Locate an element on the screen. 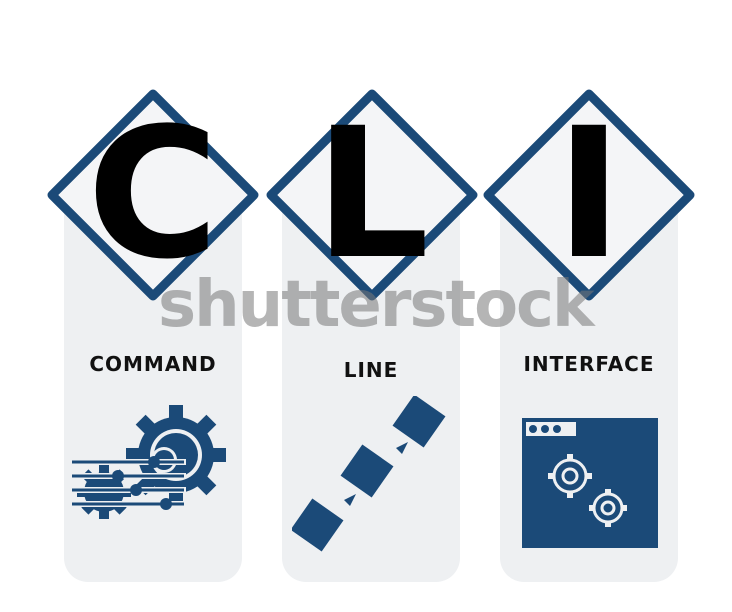 This screenshot has height=612, width=732. diamond-i is located at coordinates (589, 195).